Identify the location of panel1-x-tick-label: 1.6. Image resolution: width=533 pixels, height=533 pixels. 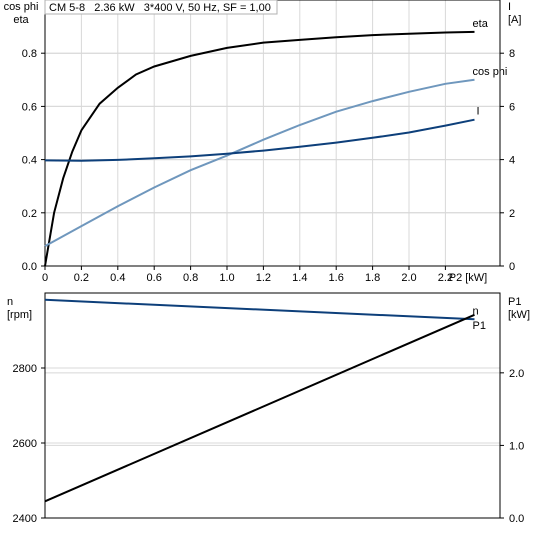
(336, 278).